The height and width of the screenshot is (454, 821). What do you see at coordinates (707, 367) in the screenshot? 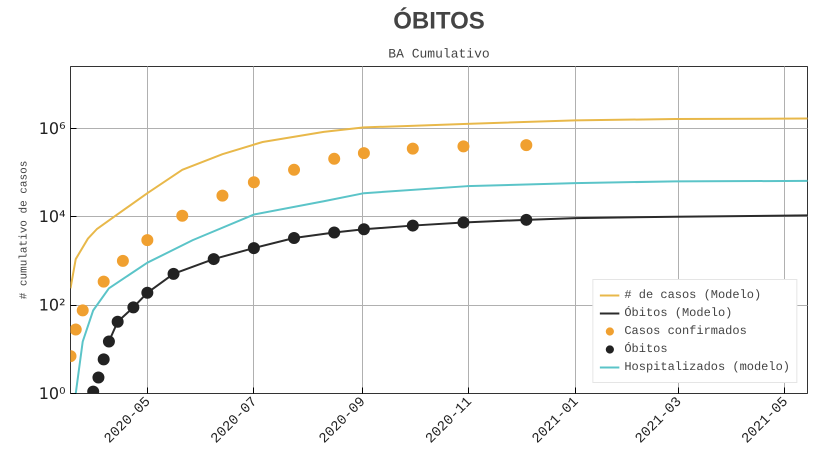
I see `legend-label: Hospitalizados (modelo)` at bounding box center [707, 367].